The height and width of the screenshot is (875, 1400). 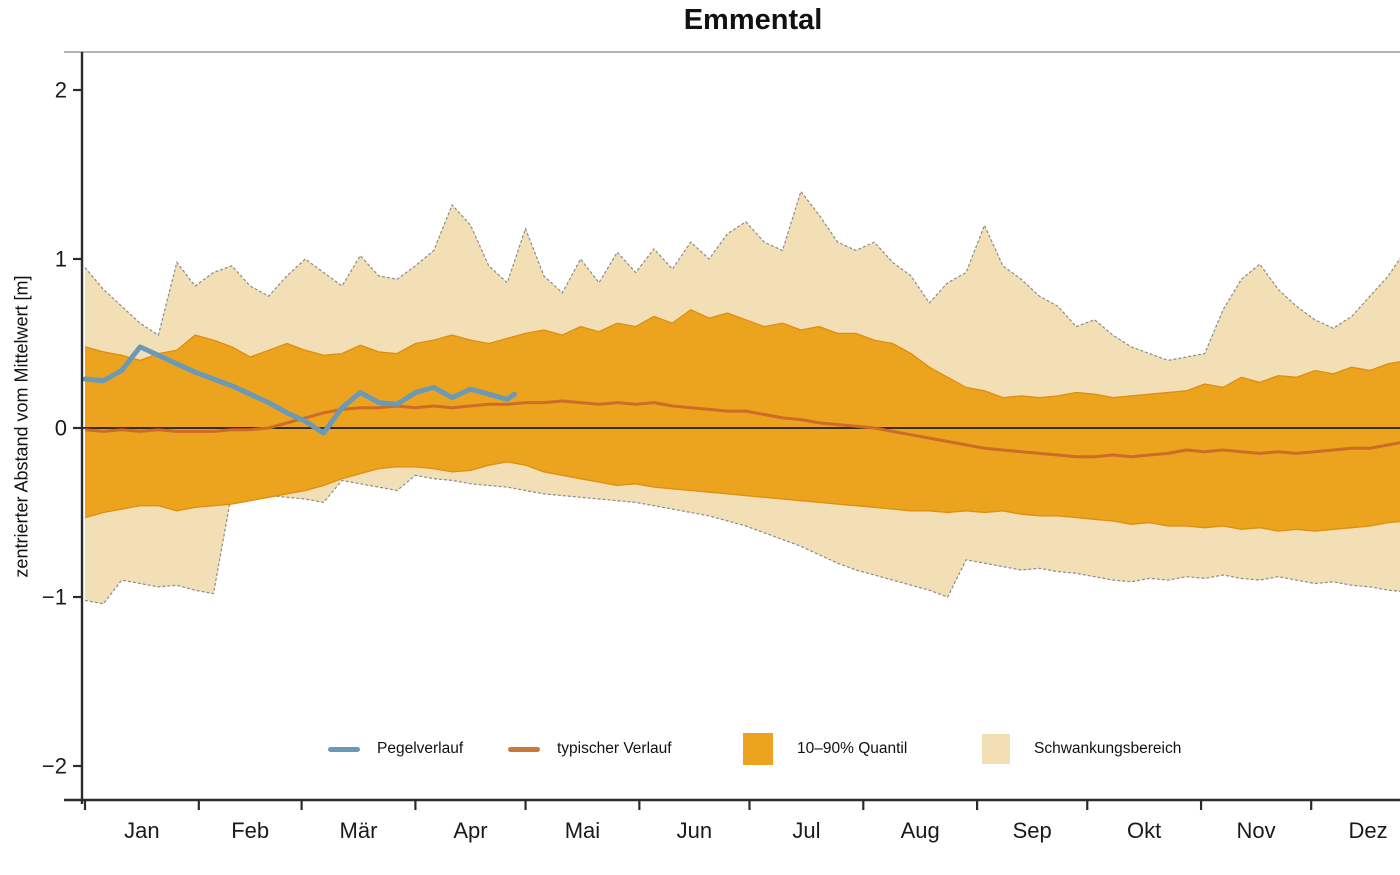 I want to click on x-axis-month-label: Jun, so click(x=694, y=830).